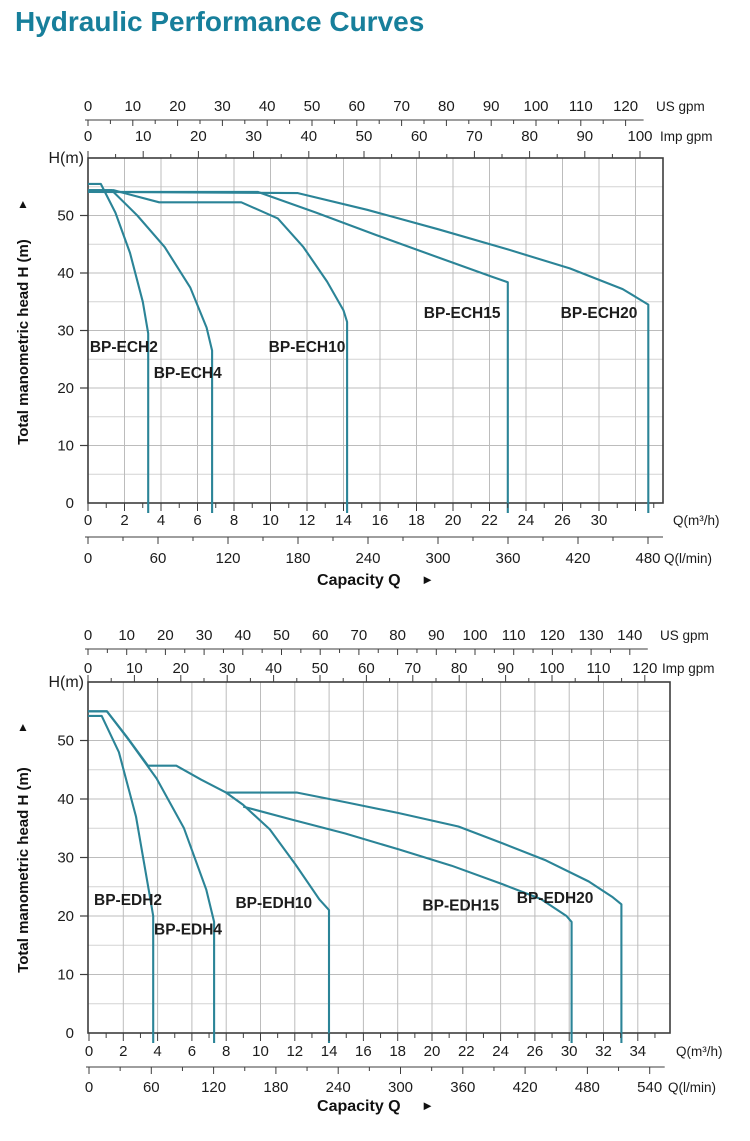 This screenshot has width=750, height=1141. I want to click on us-gpm-tick-label: 120, so click(625, 106).